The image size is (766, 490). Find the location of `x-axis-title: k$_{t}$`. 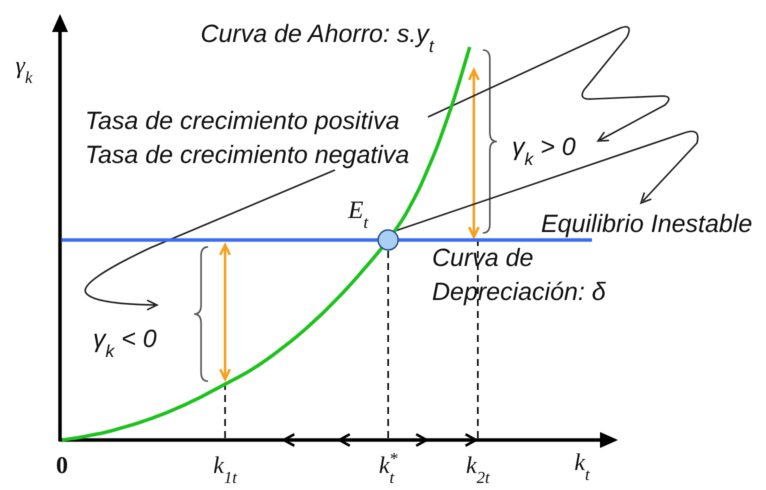

x-axis-title: k$_{t}$ is located at coordinates (582, 467).